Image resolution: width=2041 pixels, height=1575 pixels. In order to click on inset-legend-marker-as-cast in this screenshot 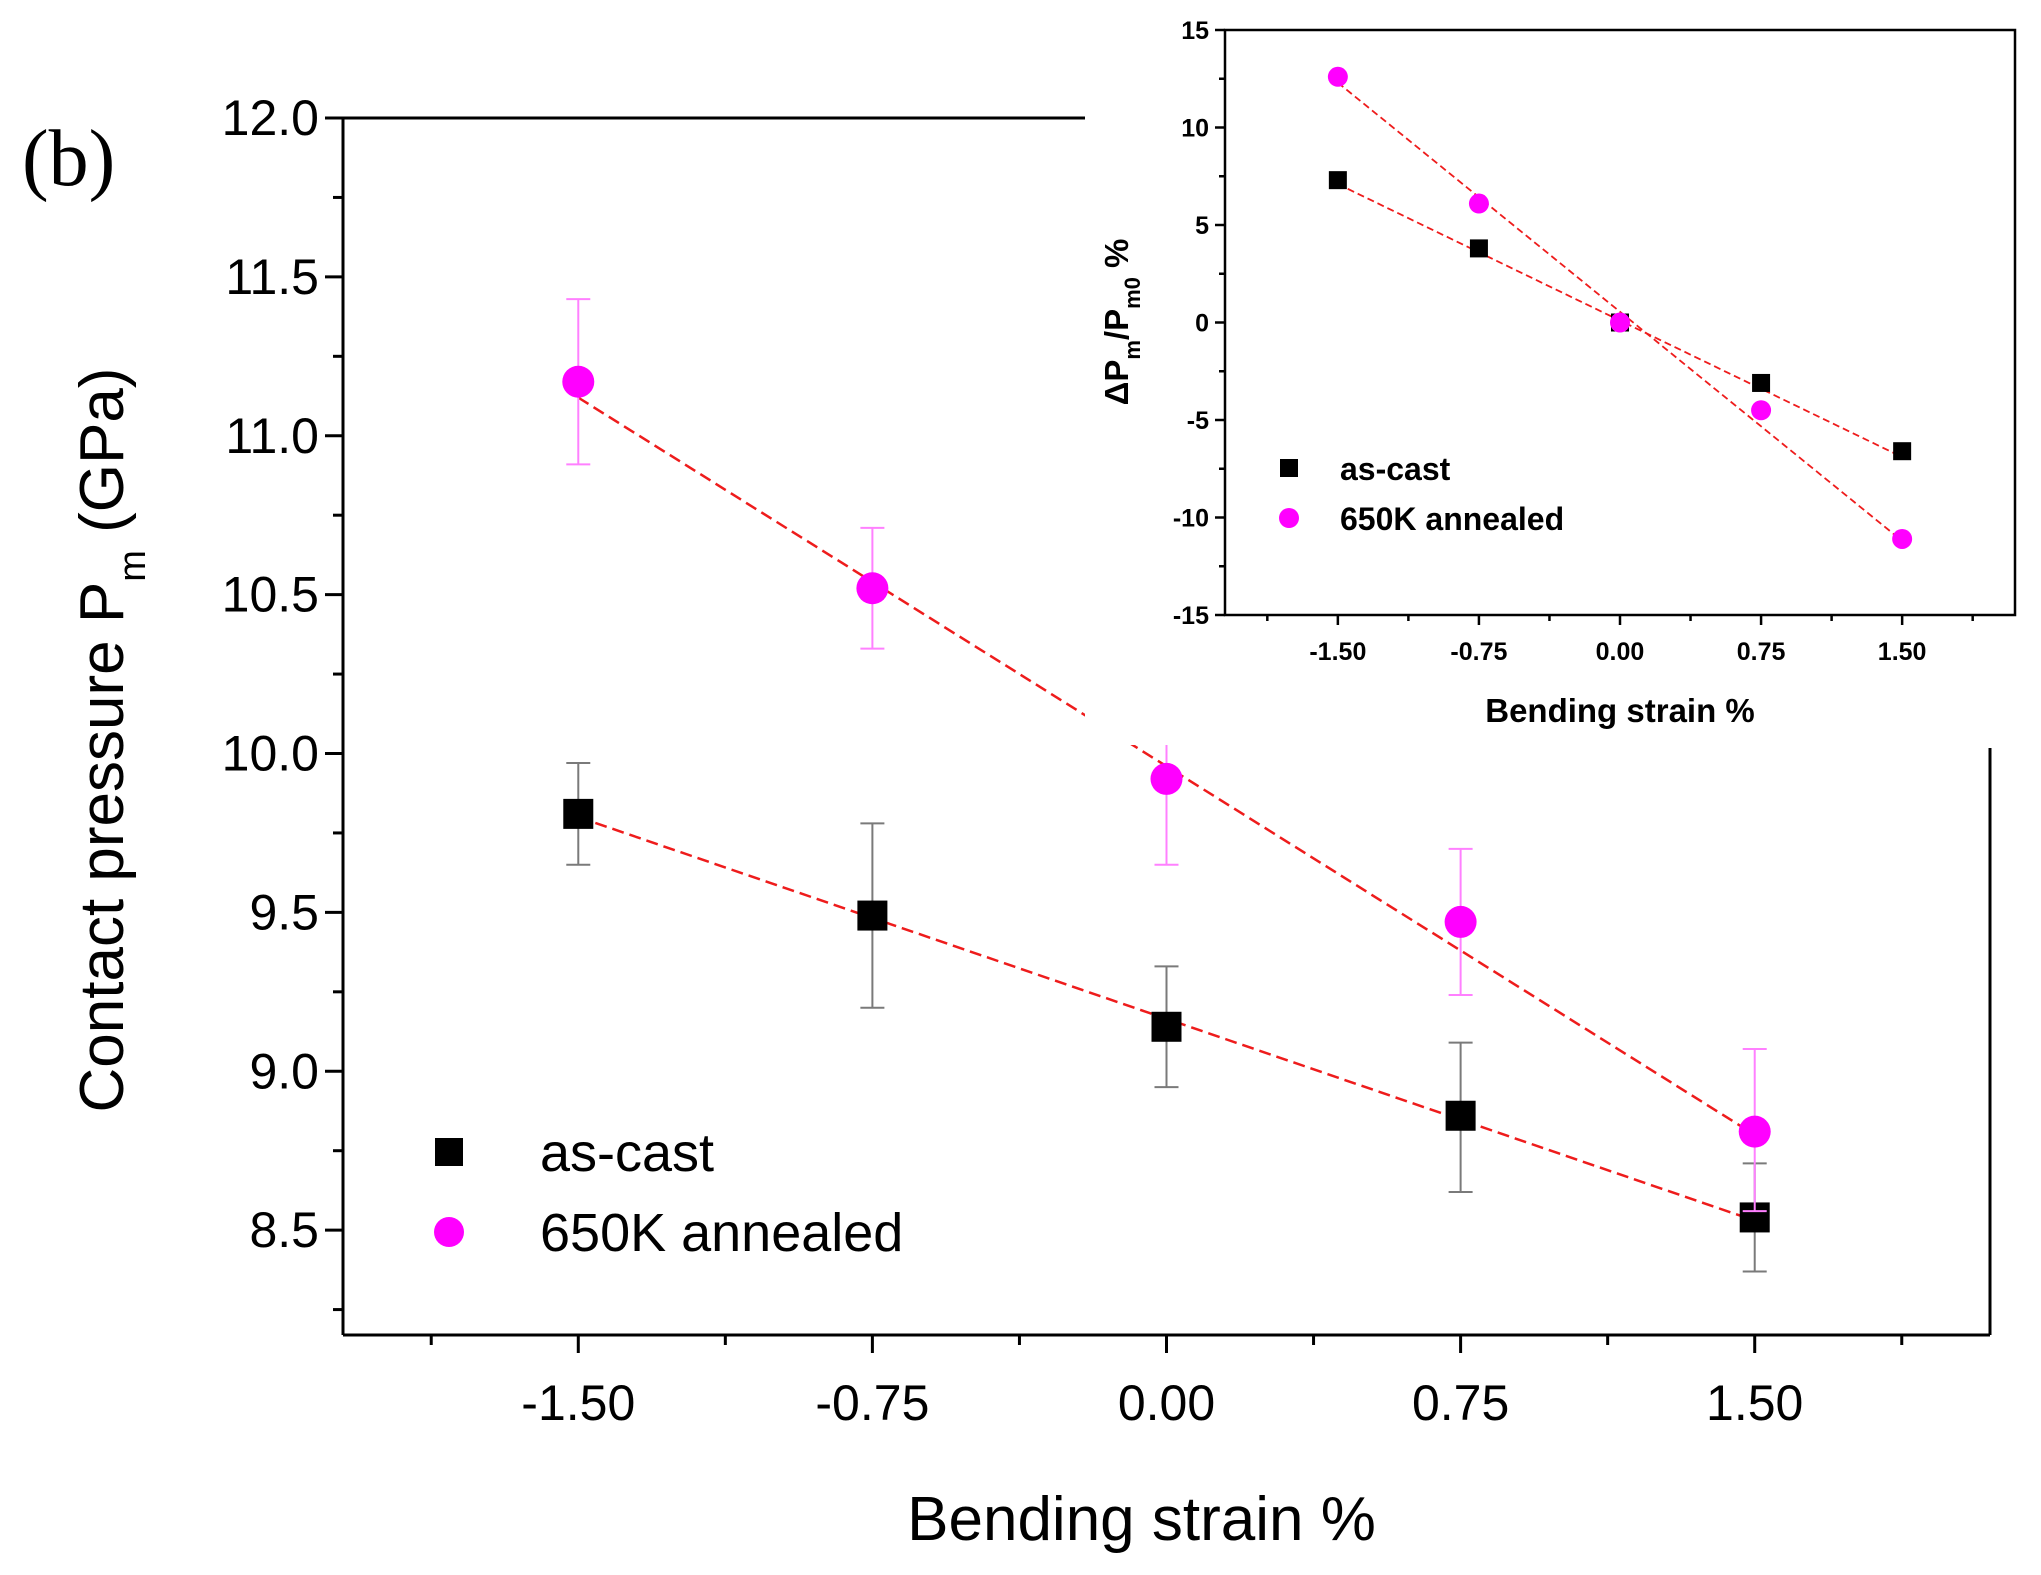, I will do `click(1289, 468)`.